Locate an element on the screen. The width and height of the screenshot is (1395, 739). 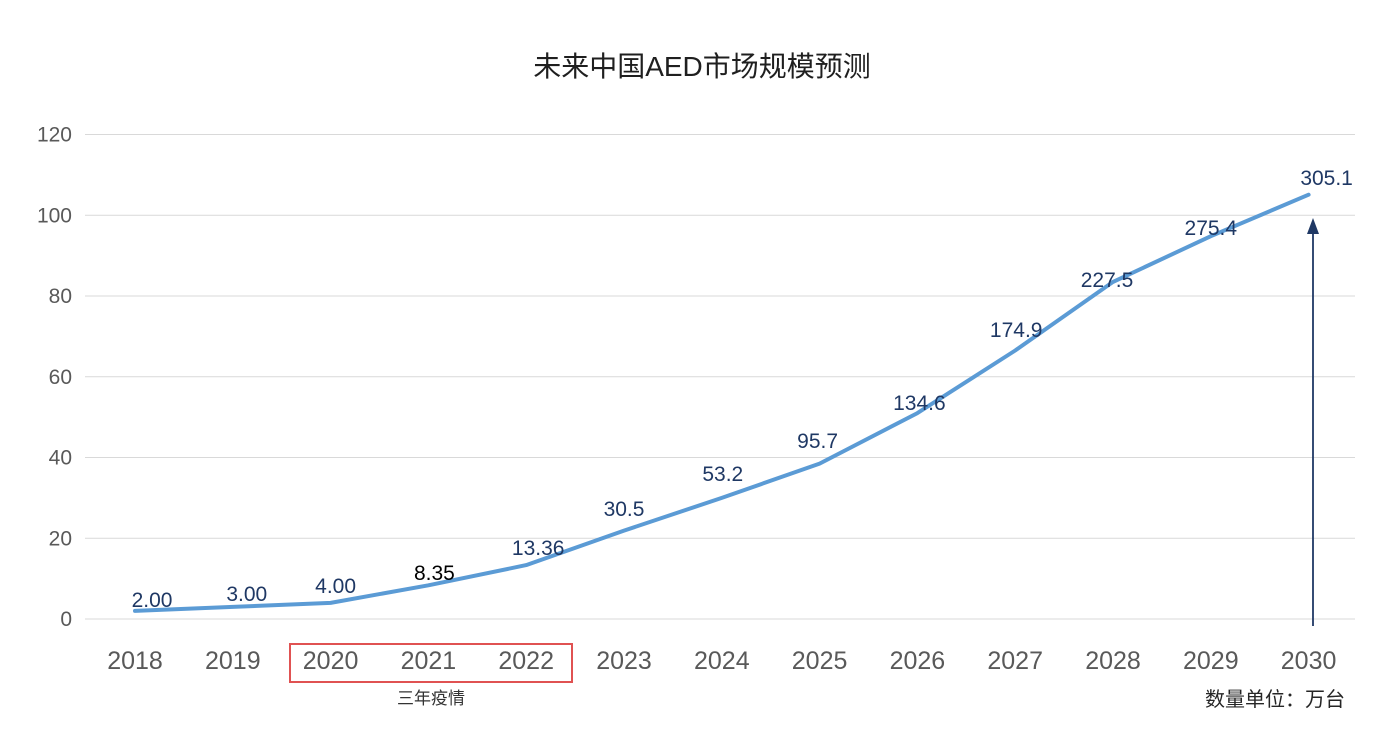
y-tick-label: 60 is located at coordinates (60, 377).